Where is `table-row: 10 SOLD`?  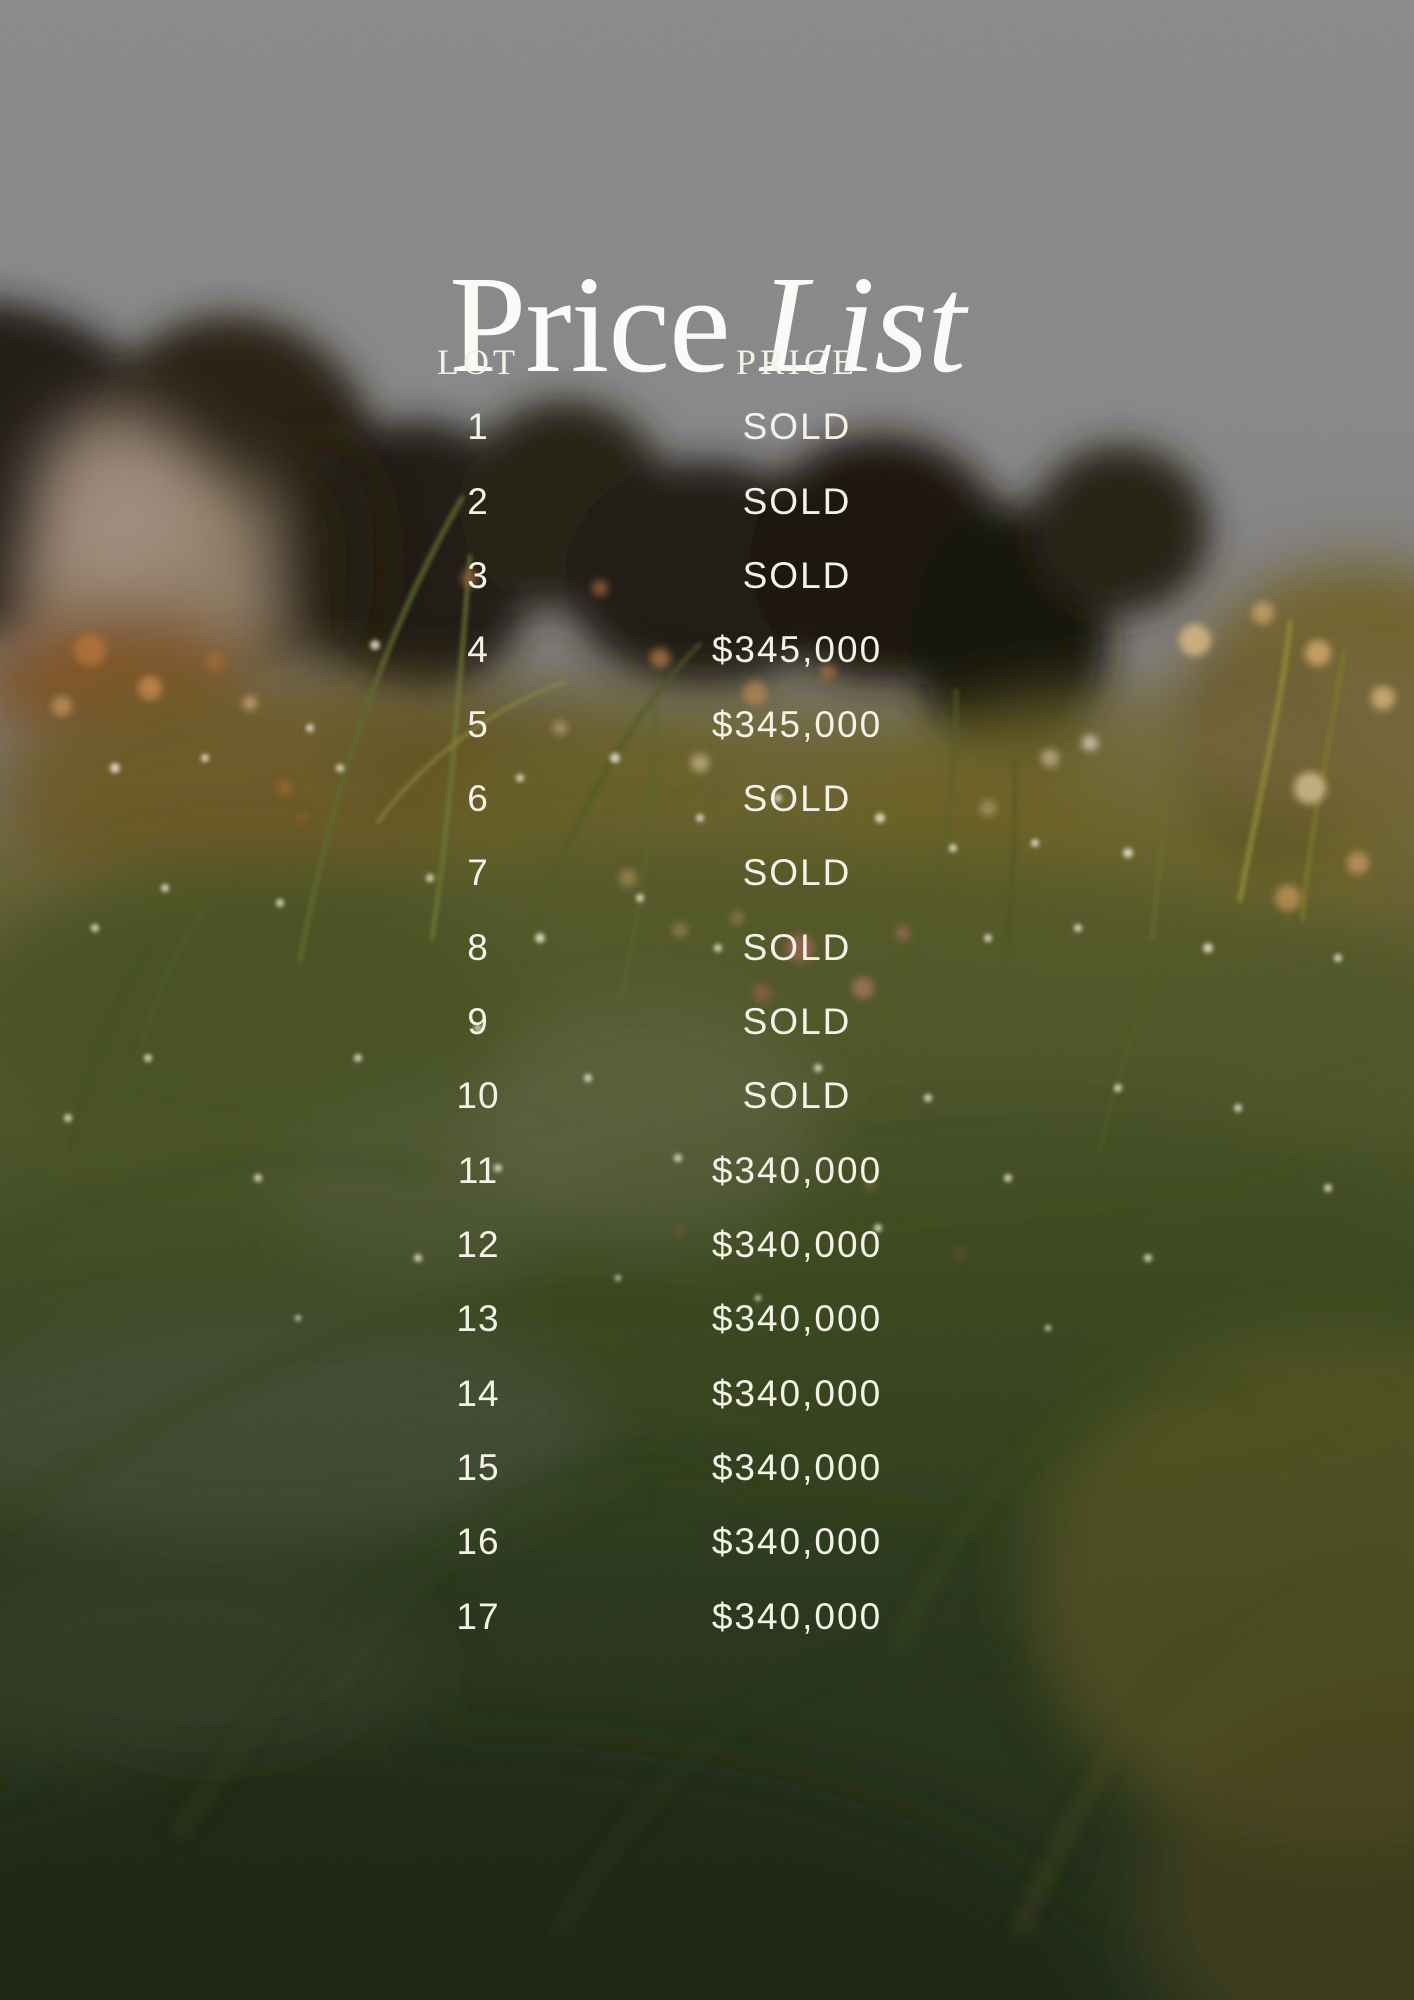 table-row: 10 SOLD is located at coordinates (659, 1096).